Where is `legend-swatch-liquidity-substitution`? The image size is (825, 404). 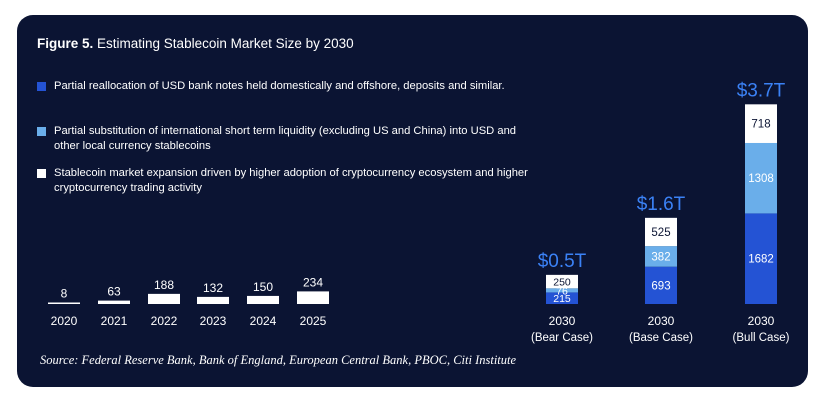
legend-swatch-liquidity-substitution is located at coordinates (41, 131).